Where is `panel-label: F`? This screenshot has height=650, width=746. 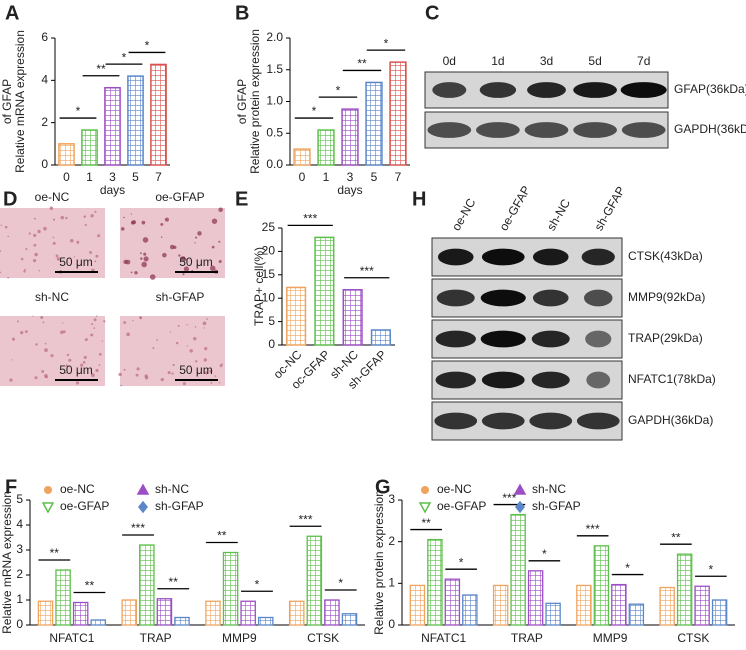
panel-label: F is located at coordinates (11, 487).